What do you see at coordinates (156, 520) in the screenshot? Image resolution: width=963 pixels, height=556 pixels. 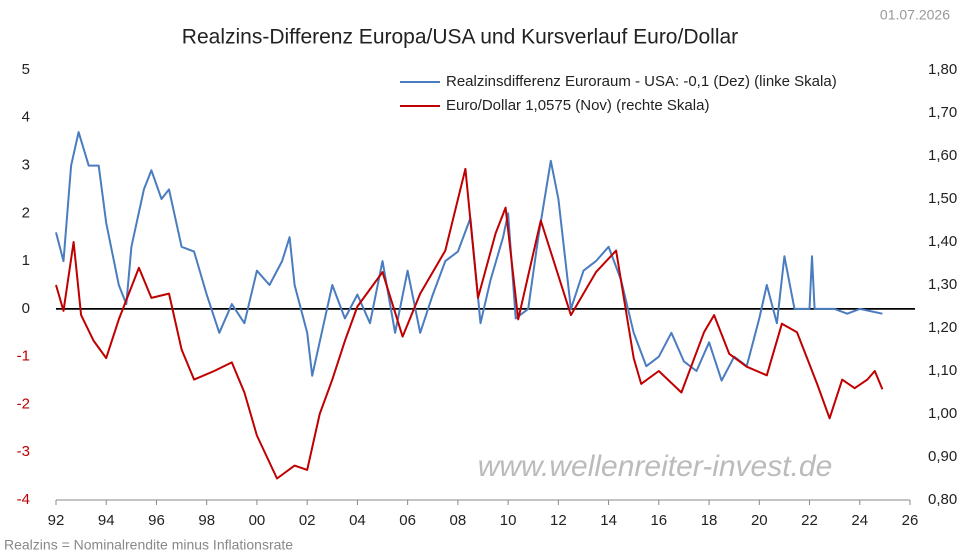 I see `x-tick-label: 96` at bounding box center [156, 520].